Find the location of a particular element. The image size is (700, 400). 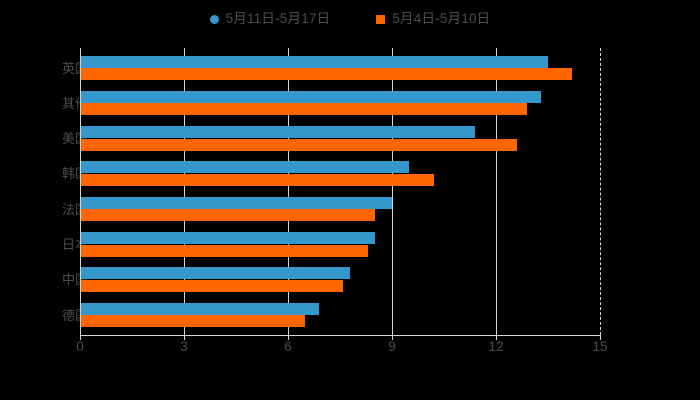

x-axis-tick-label: 12 is located at coordinates (496, 346).